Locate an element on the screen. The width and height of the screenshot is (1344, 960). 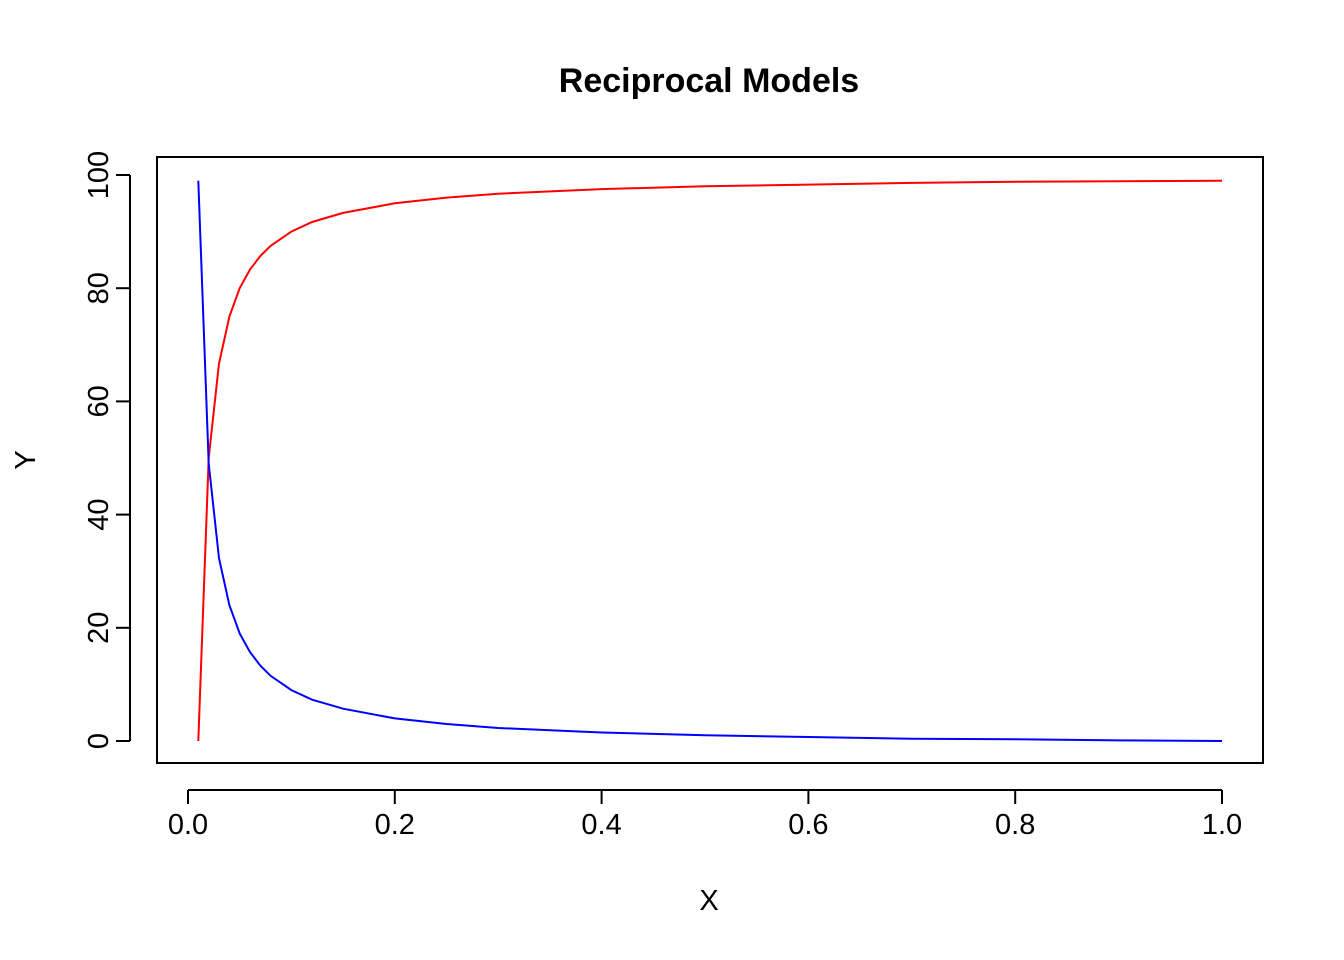
y-tick-label: 100 is located at coordinates (99, 175).